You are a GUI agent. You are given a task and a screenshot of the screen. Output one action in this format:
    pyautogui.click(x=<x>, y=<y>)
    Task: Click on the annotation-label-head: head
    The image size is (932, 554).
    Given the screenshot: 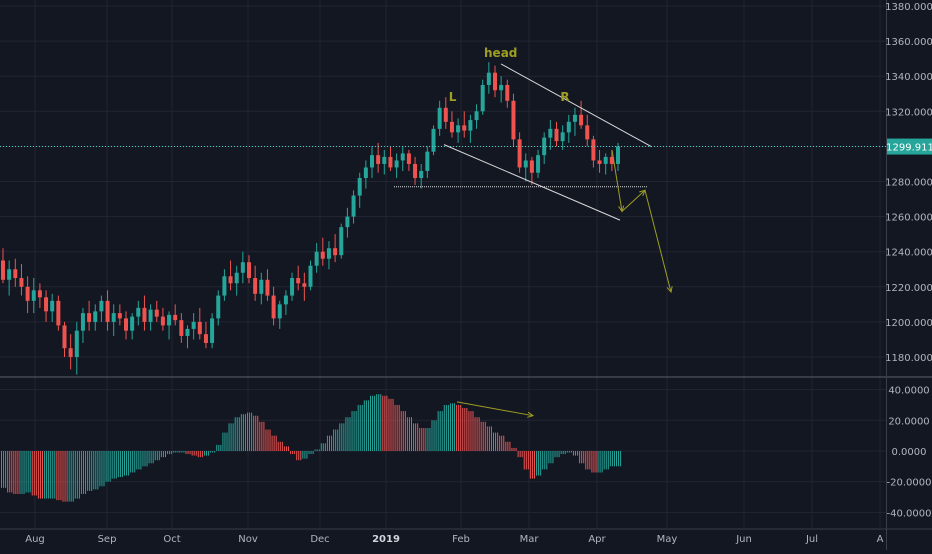 What is the action you would take?
    pyautogui.click(x=500, y=53)
    